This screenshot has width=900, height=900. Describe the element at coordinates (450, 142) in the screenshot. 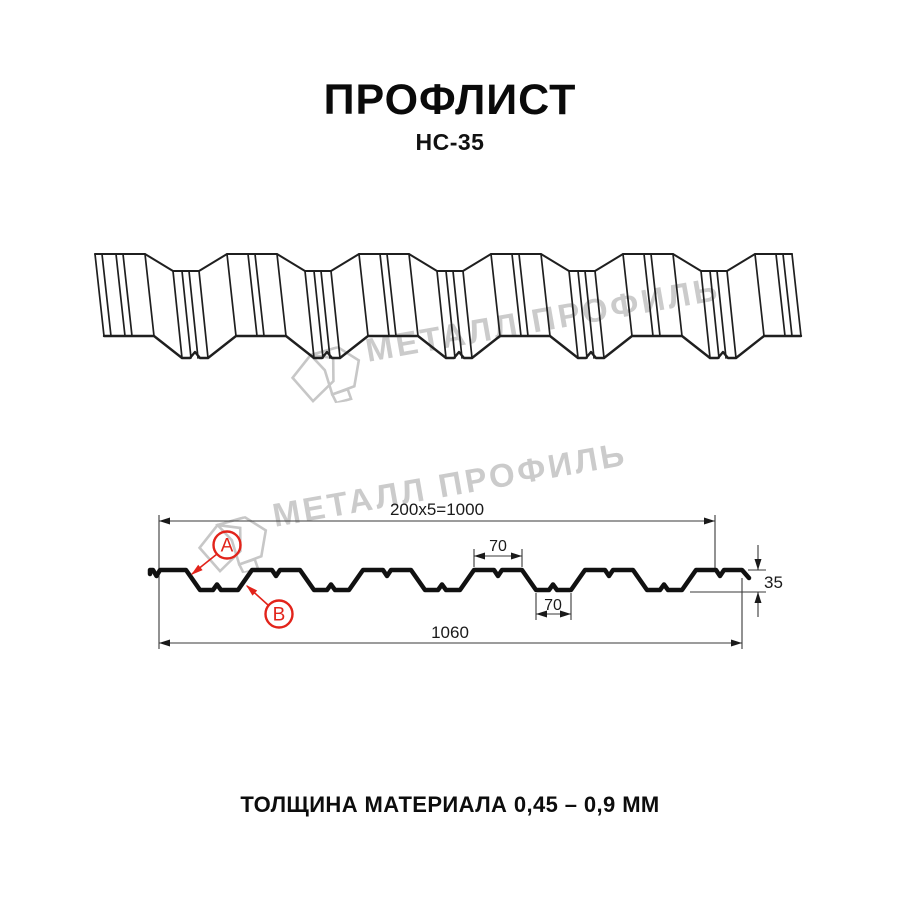

I see `profile-model-subtitle: НС-35` at that location.